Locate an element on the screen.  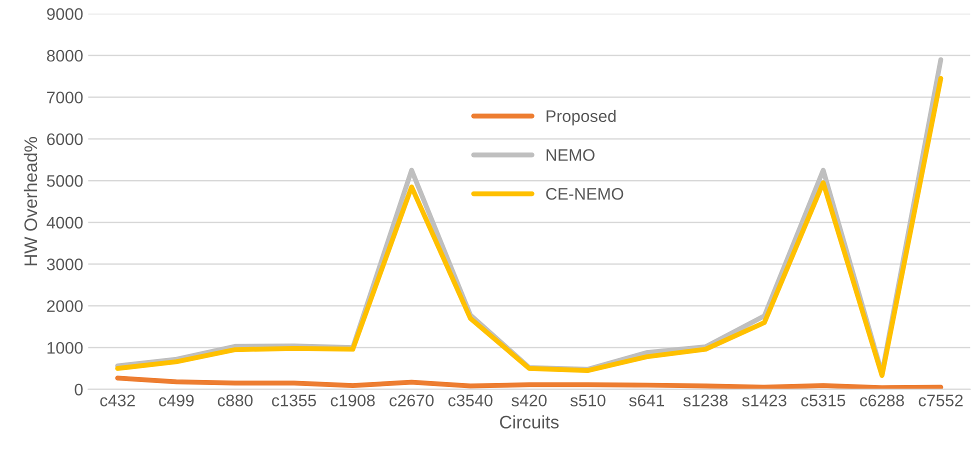
x-tick-label: c499 is located at coordinates (176, 400).